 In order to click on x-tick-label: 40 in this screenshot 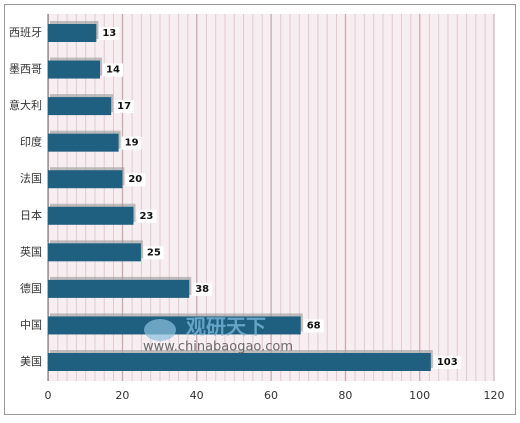, I will do `click(197, 395)`.